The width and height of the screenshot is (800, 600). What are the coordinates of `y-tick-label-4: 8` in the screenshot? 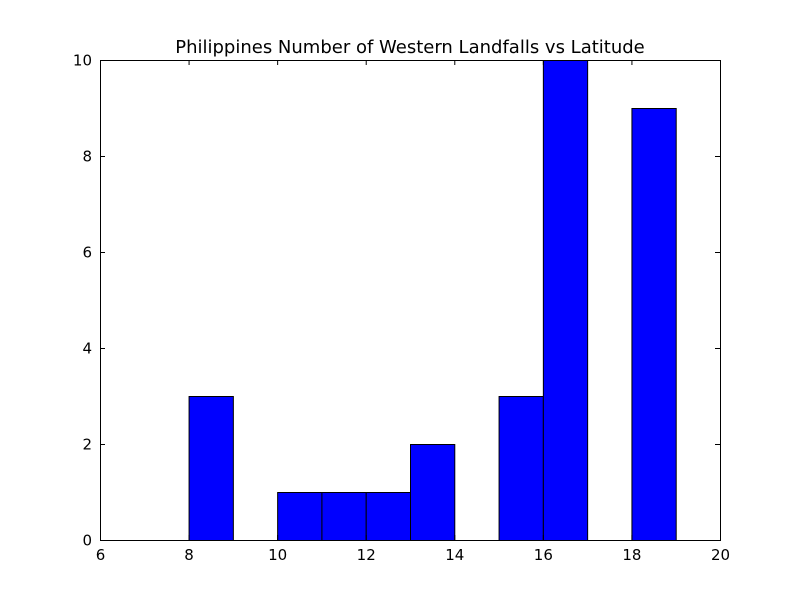 It's located at (87, 157).